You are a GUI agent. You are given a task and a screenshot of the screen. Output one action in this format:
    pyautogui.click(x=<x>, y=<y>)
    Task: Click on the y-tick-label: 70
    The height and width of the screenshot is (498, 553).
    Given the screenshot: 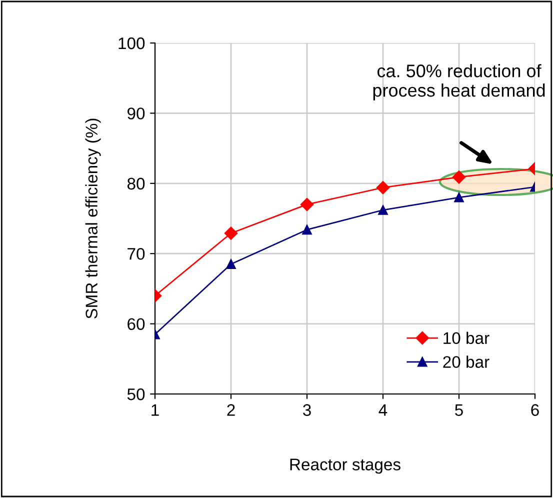 What is the action you would take?
    pyautogui.click(x=136, y=254)
    